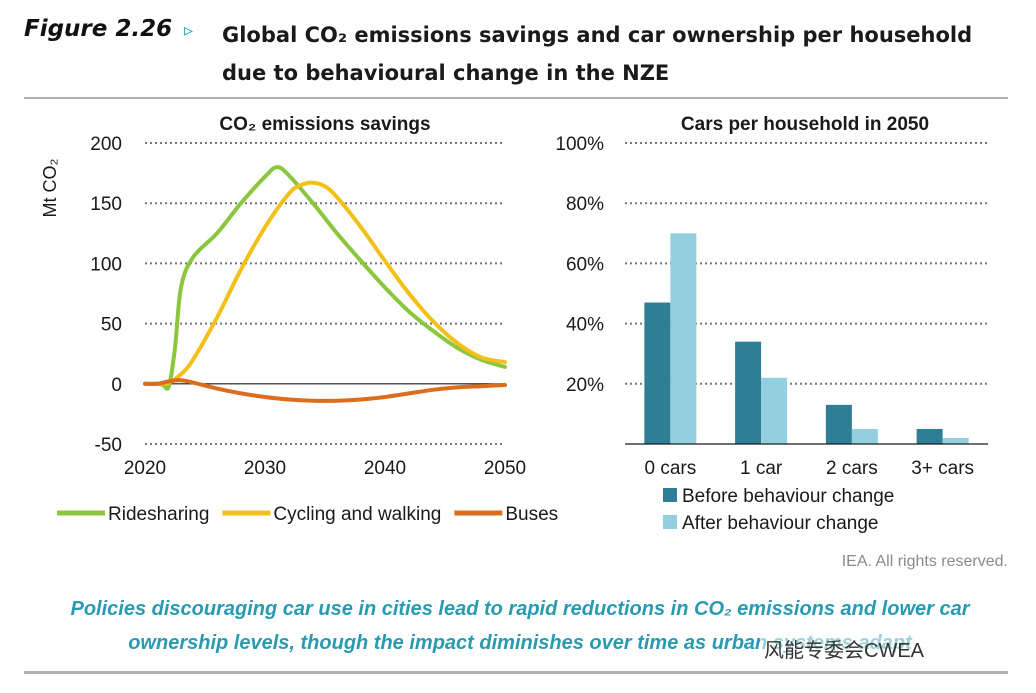 Image resolution: width=1036 pixels, height=693 pixels. What do you see at coordinates (671, 468) in the screenshot?
I see `bar-chart-x-tick-label: 0 cars` at bounding box center [671, 468].